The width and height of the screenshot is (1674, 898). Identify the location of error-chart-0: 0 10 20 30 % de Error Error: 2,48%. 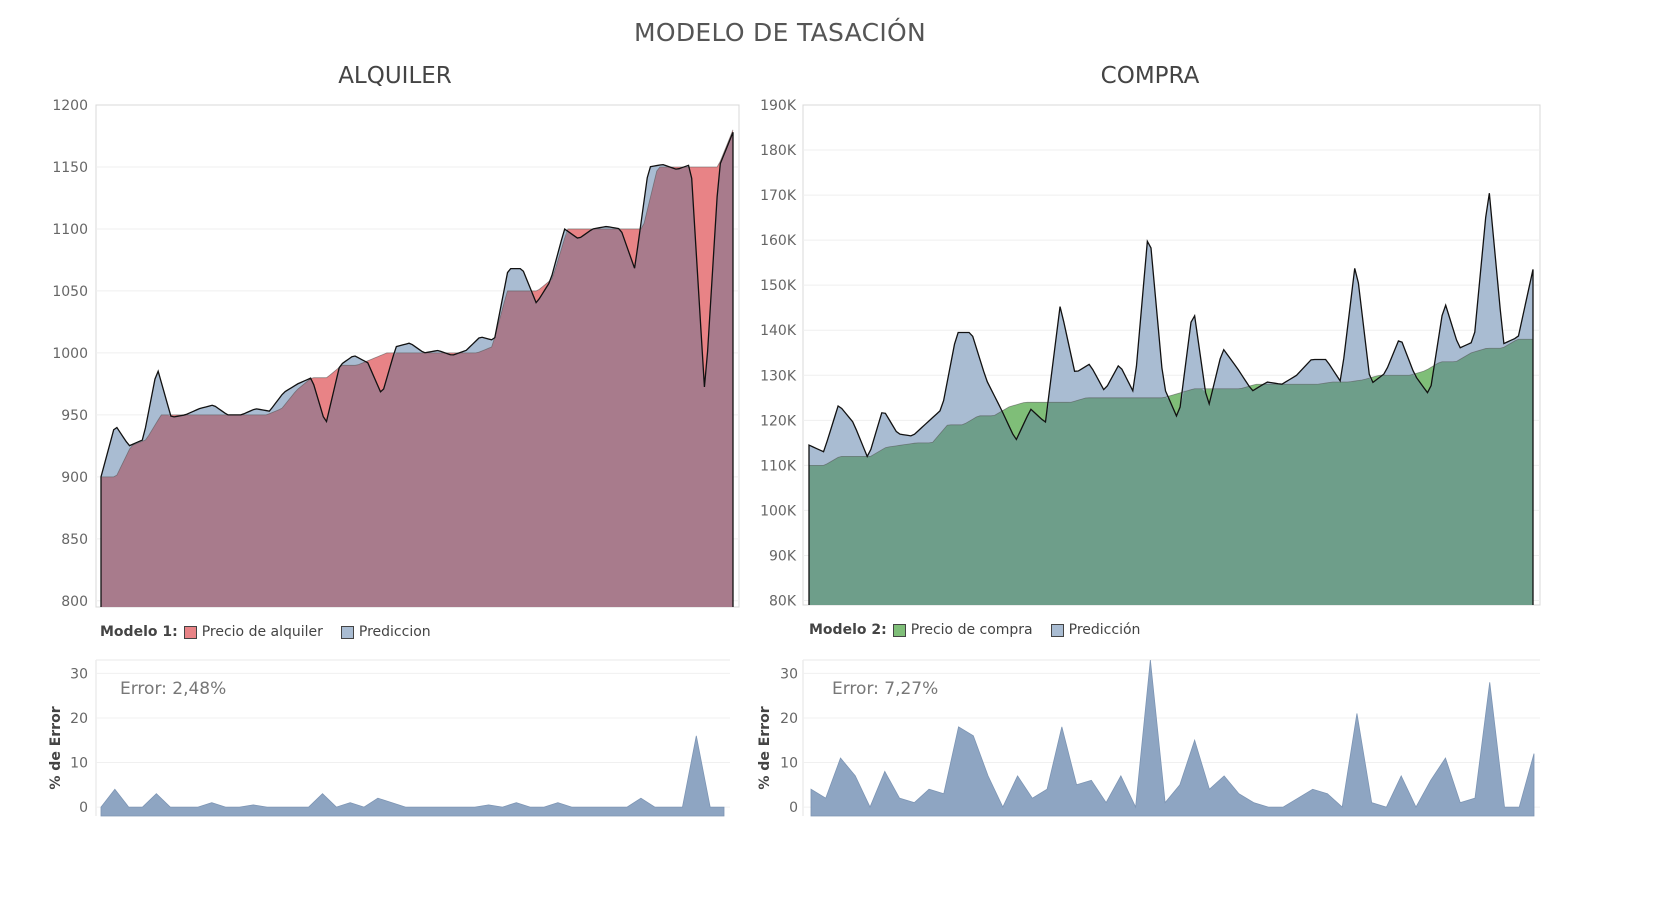
(389, 738).